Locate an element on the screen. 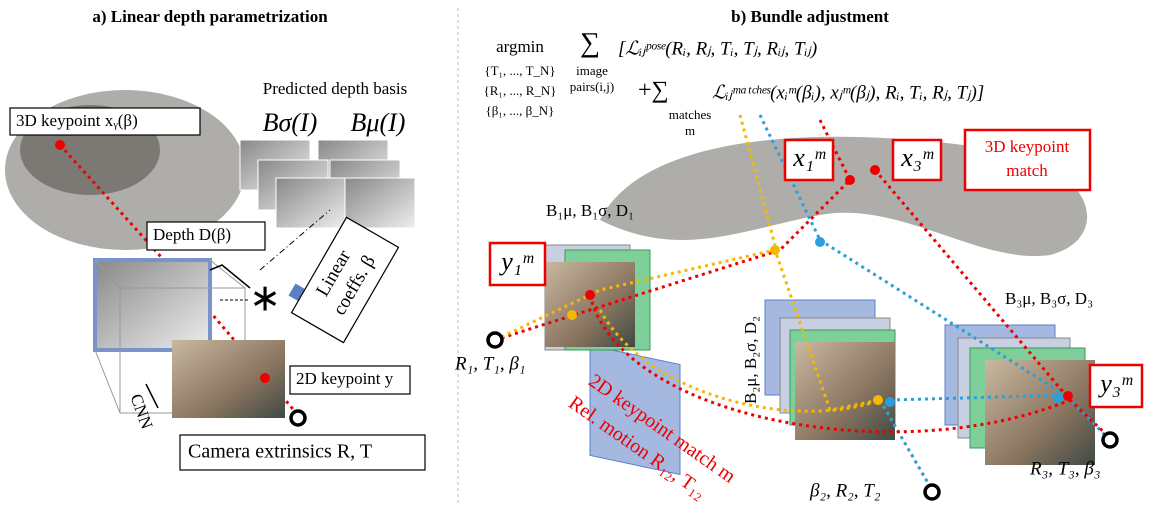  label: R₁, T₁, β₁ is located at coordinates (489, 363).